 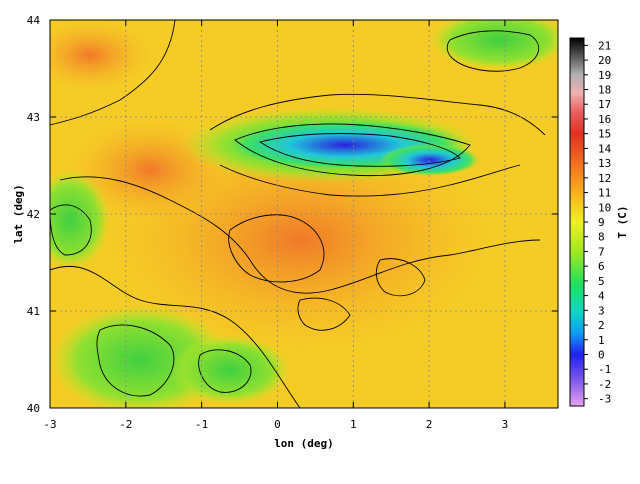 I want to click on colorbar-tick-label: 4, so click(x=601, y=296).